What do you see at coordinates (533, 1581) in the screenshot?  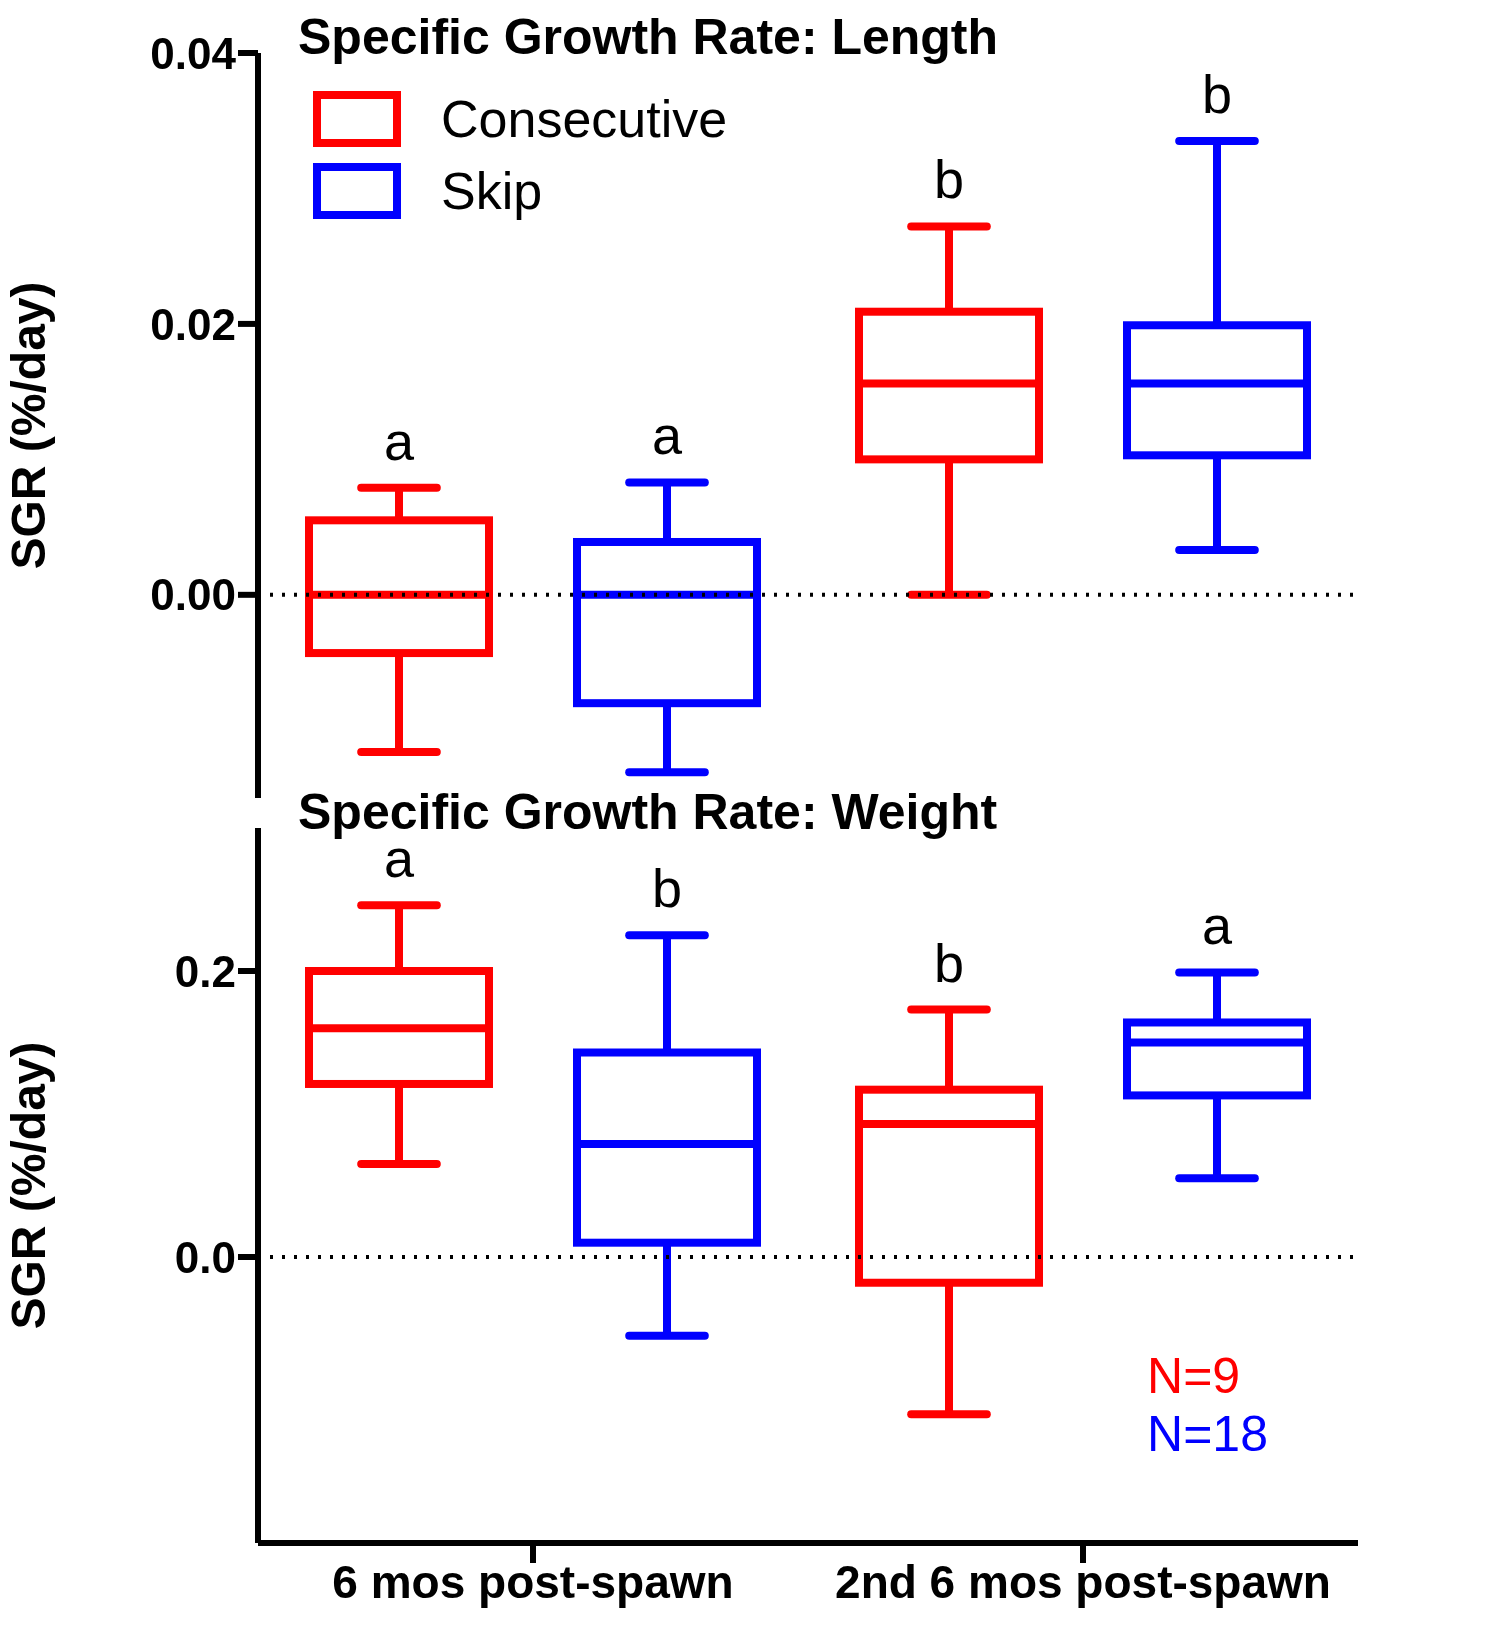 I see `x-tick-label: 6 mos post-spawn` at bounding box center [533, 1581].